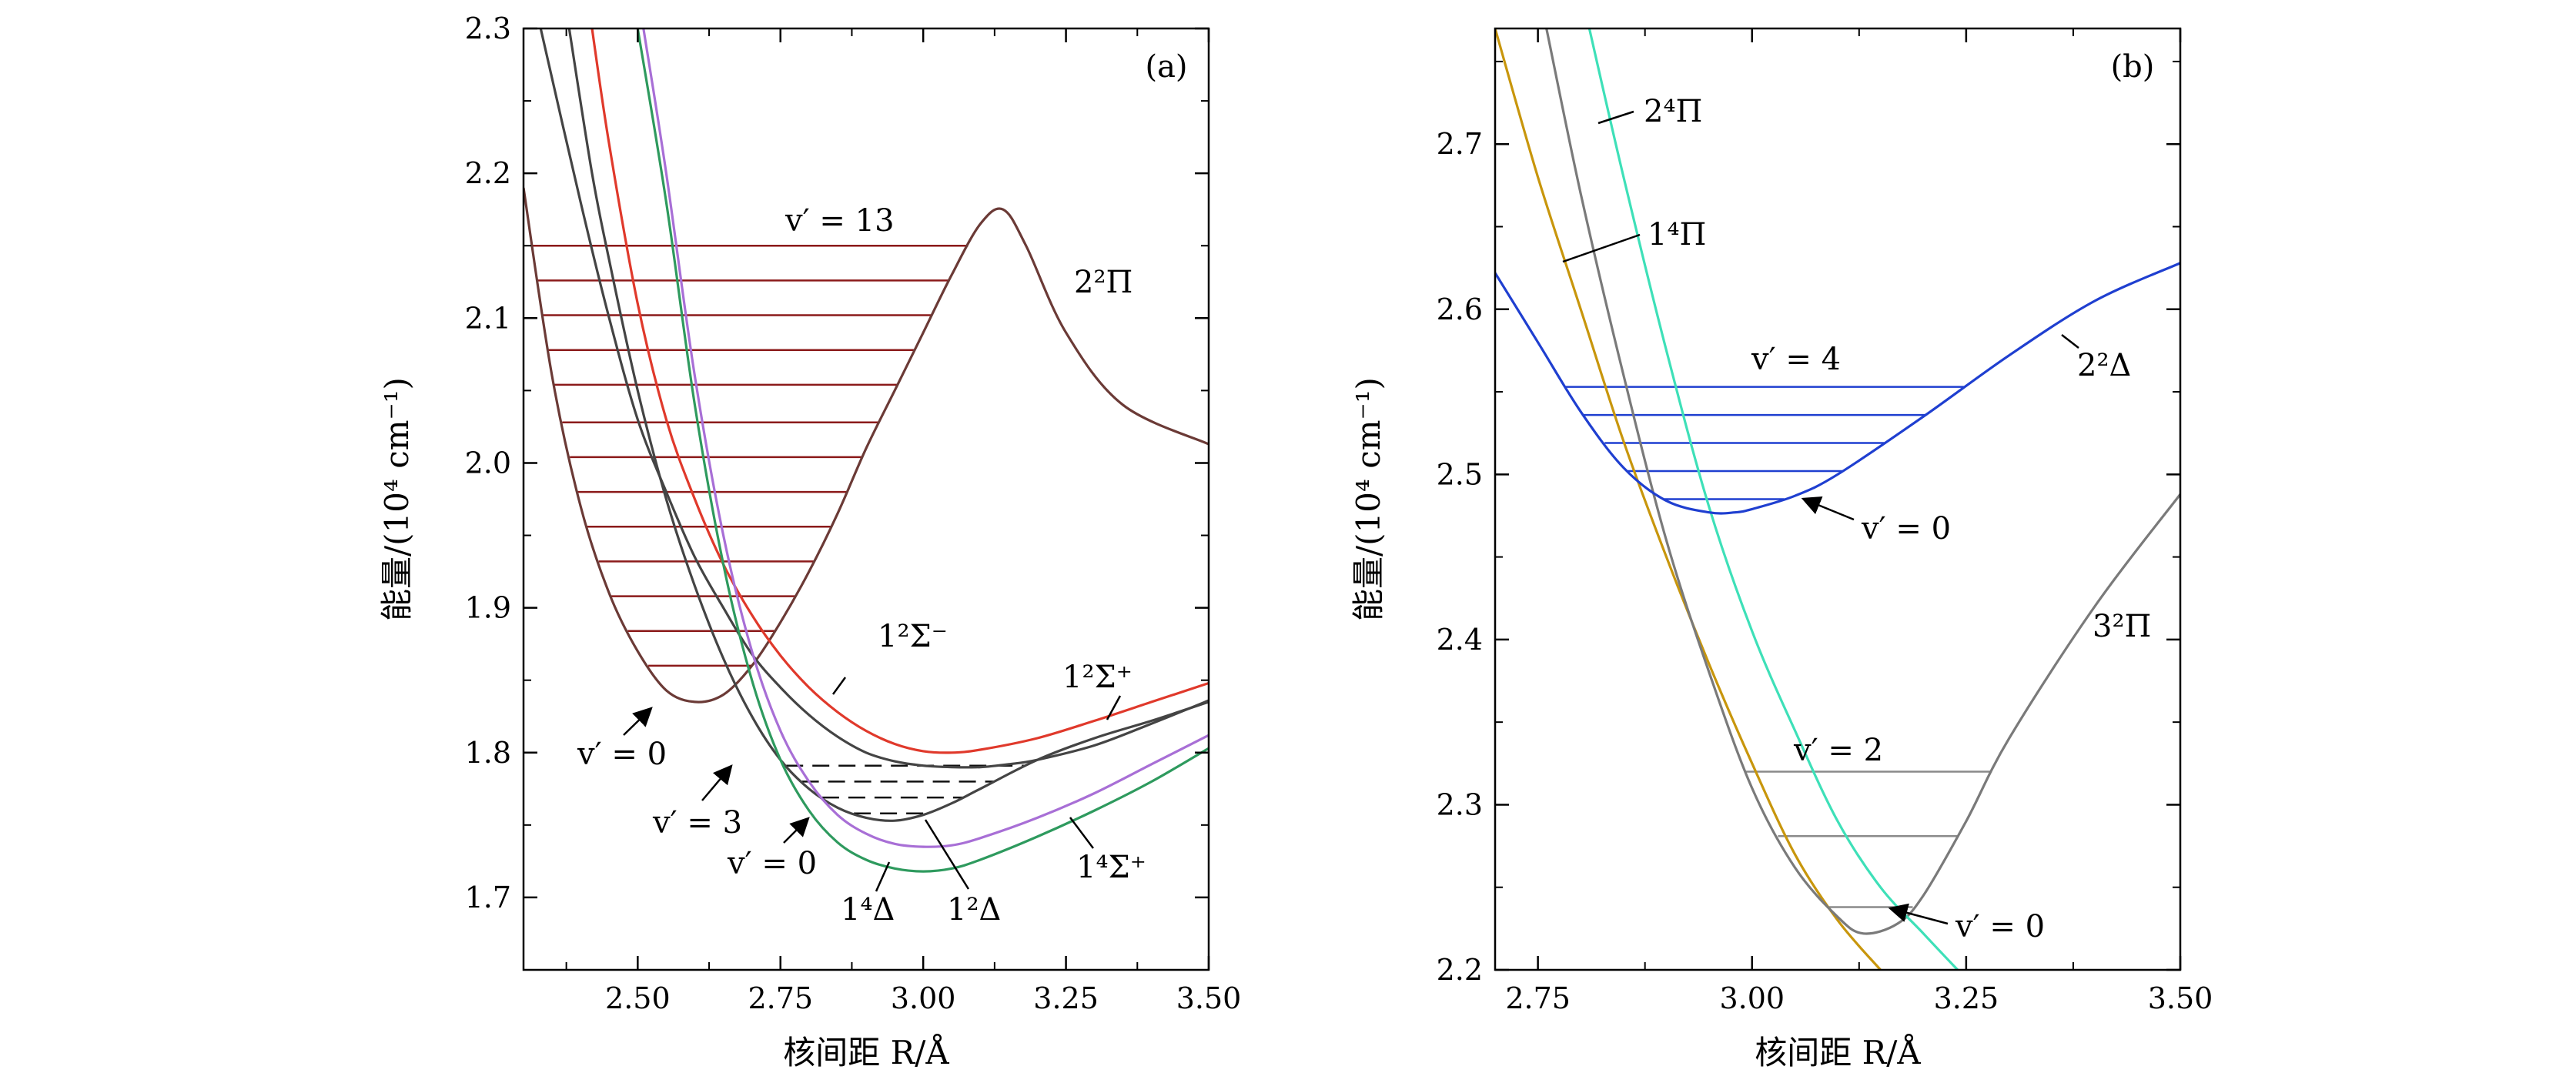  I want to click on annotation-b-v2: v′ = 2, so click(1838, 750).